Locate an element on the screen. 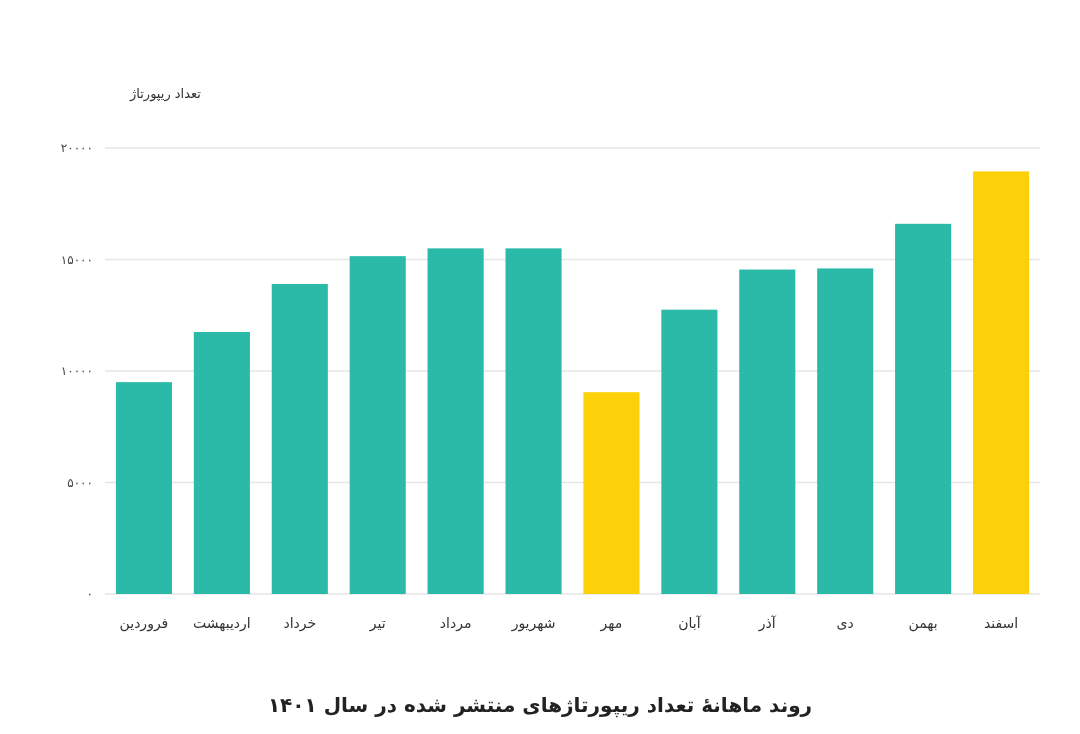 The height and width of the screenshot is (734, 1080). x-tick-label: مهر is located at coordinates (611, 623).